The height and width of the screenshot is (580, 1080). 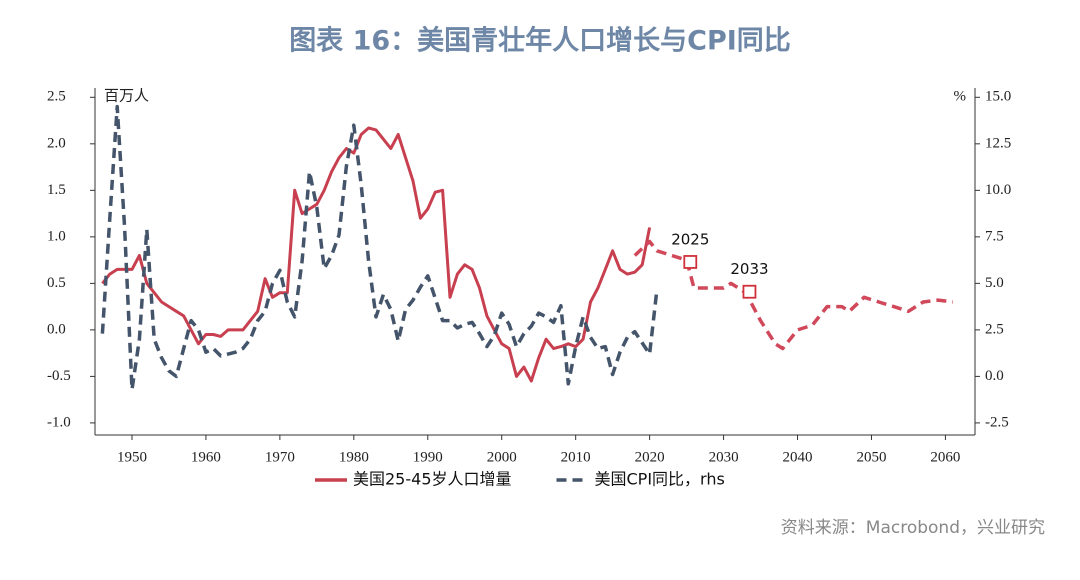 What do you see at coordinates (960, 96) in the screenshot?
I see `y2-unit: %` at bounding box center [960, 96].